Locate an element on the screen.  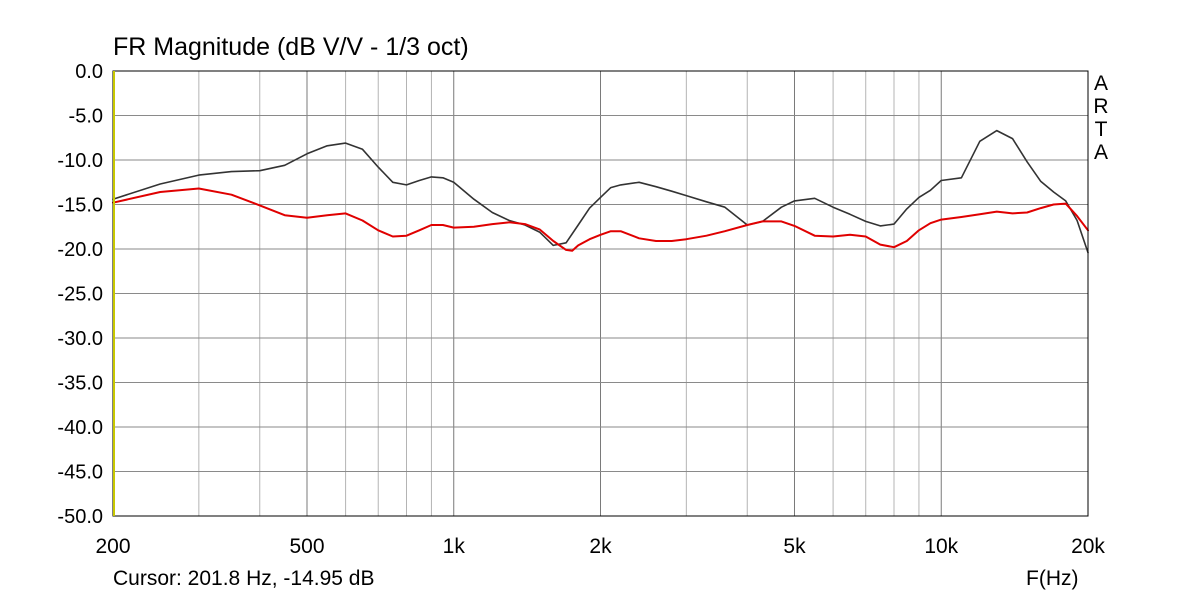
x-tick-label: 10k is located at coordinates (941, 546).